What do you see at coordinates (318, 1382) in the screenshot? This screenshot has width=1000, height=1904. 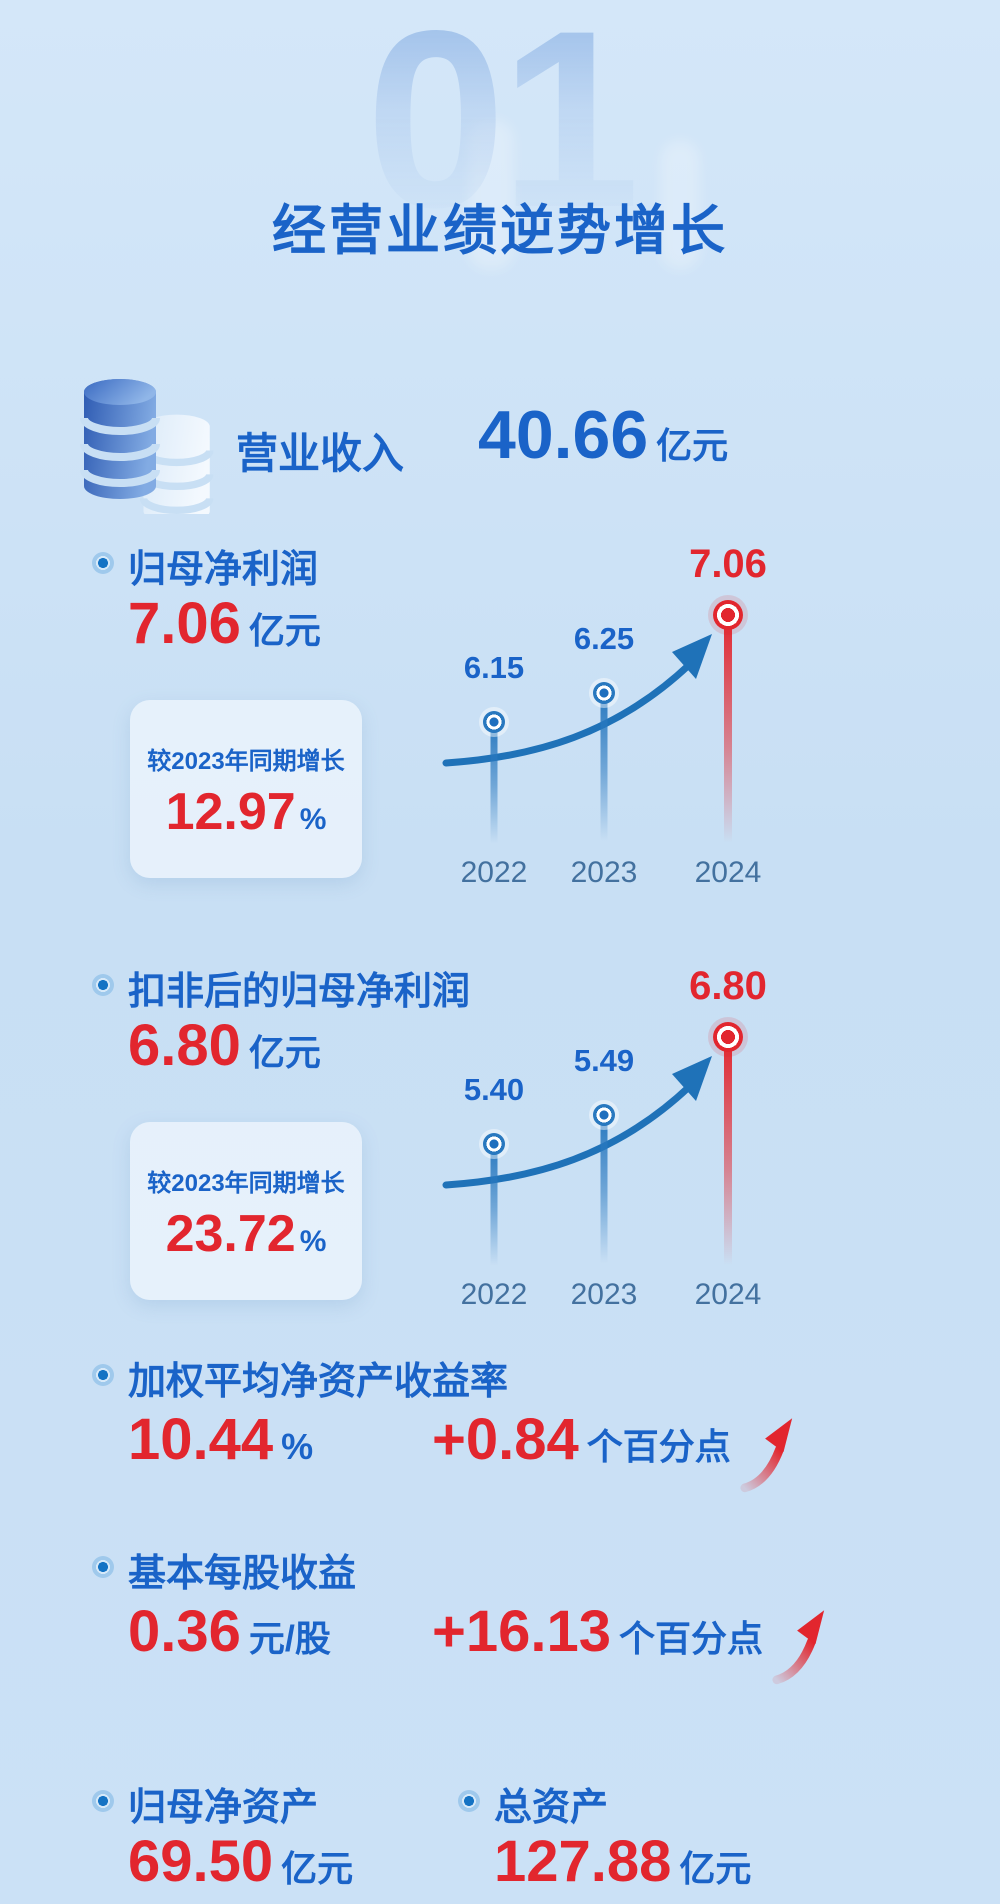 I see `roe-label: 加权平均净资产收益率` at bounding box center [318, 1382].